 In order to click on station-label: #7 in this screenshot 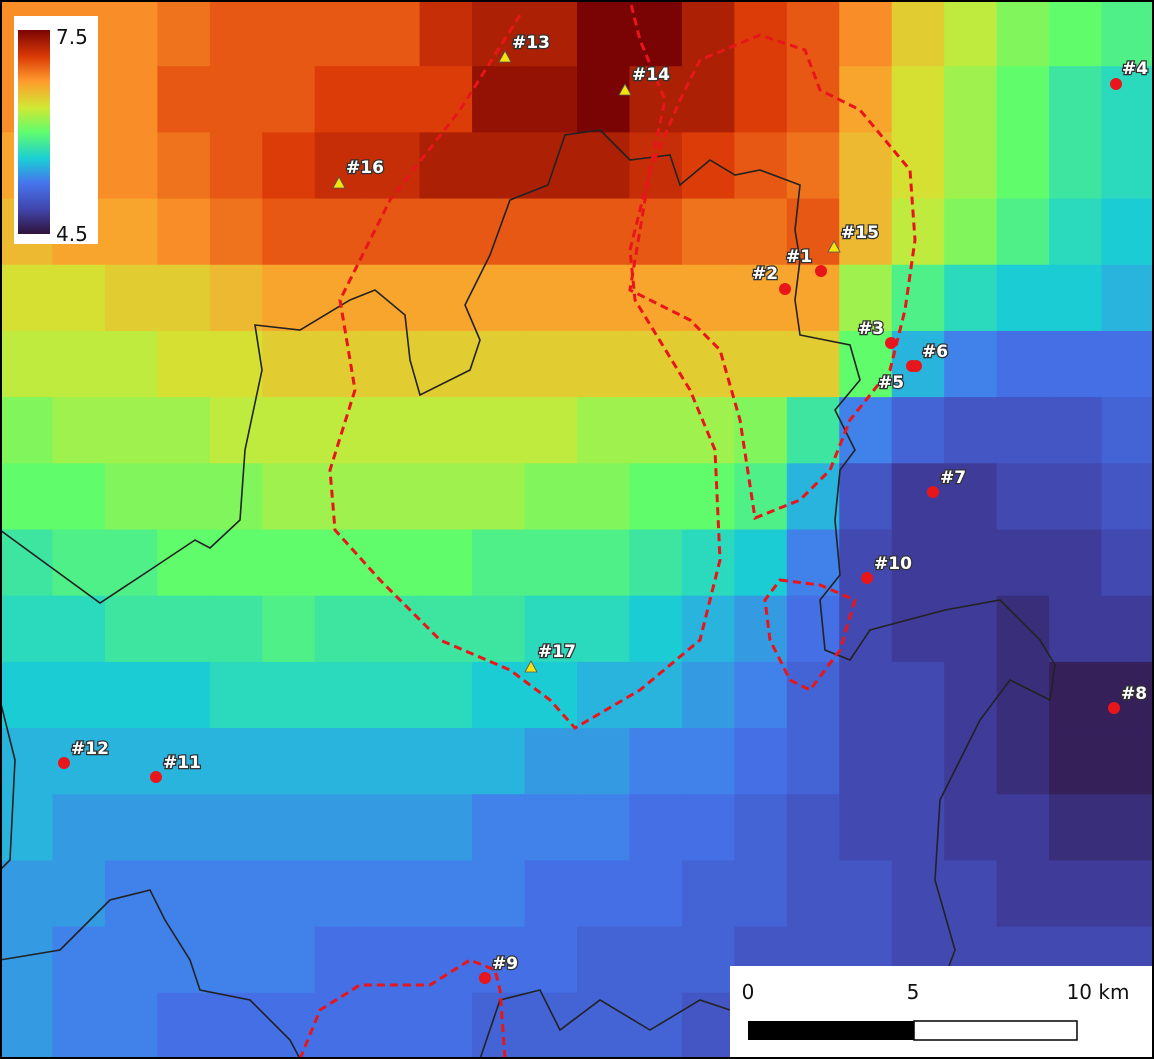, I will do `click(953, 478)`.